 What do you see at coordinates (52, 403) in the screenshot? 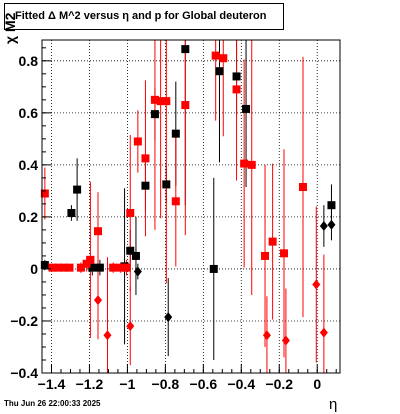
I see `timestamp-footer: Thu Jun 26 22:00:33 2025` at bounding box center [52, 403].